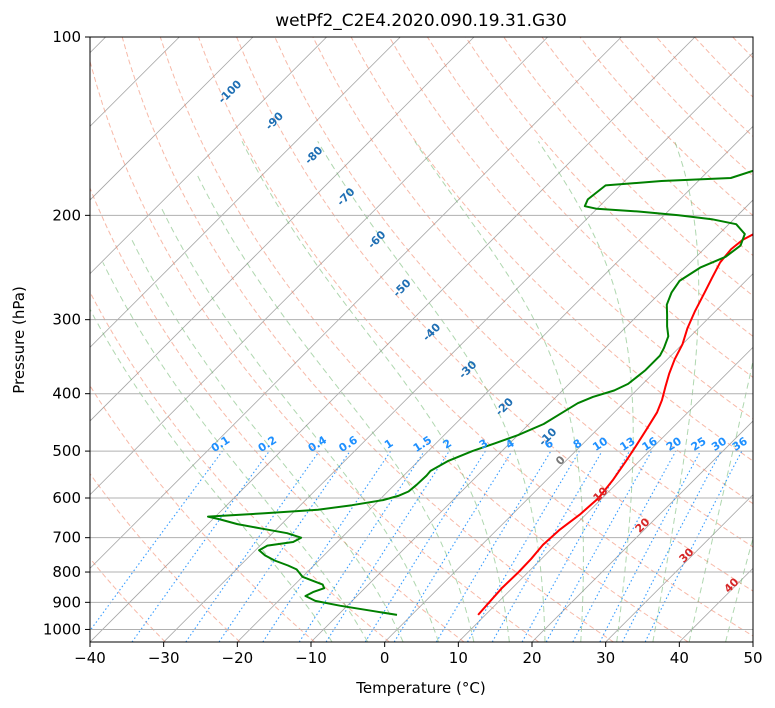 This screenshot has height=708, width=775. I want to click on x-tick-label: −20, so click(238, 658).